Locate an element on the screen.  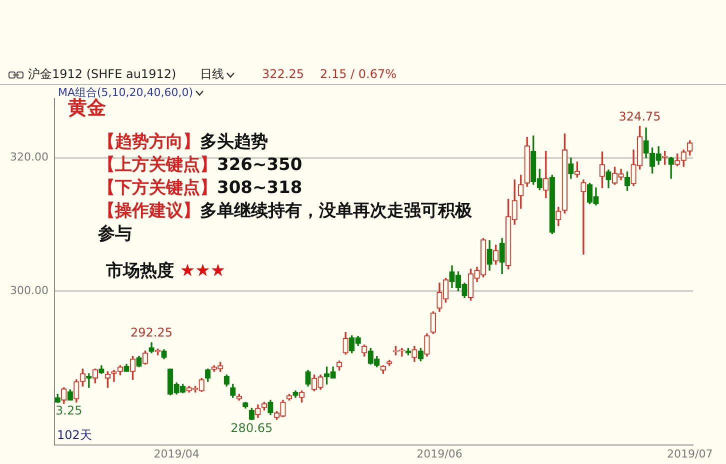
annotation: MA组合(5,10,20,40,60,0) is located at coordinates (126, 92).